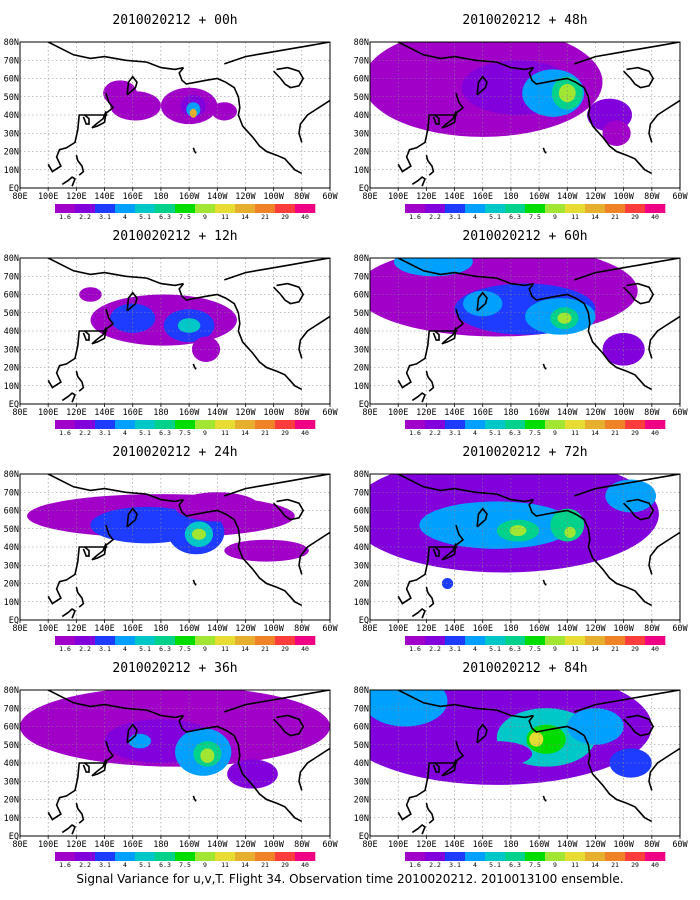 The height and width of the screenshot is (900, 700). I want to click on y-tick-label: EQ, so click(364, 405).